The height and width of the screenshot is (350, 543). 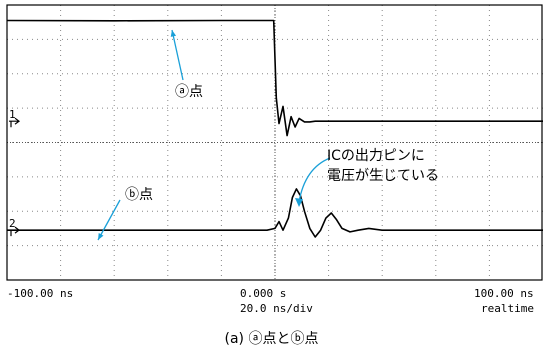 I want to click on ic-note-arrow, so click(x=314, y=180).